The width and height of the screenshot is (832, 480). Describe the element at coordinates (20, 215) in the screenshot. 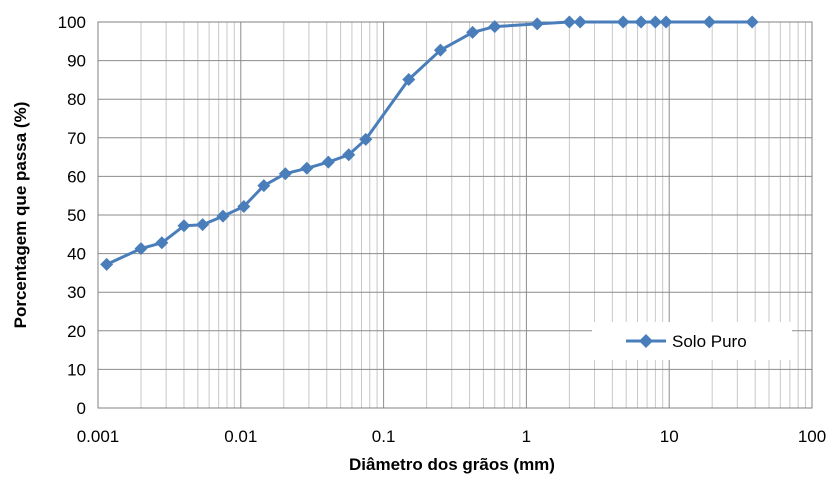

I see `y-axis-title: Porcentagem que passa (%)` at that location.